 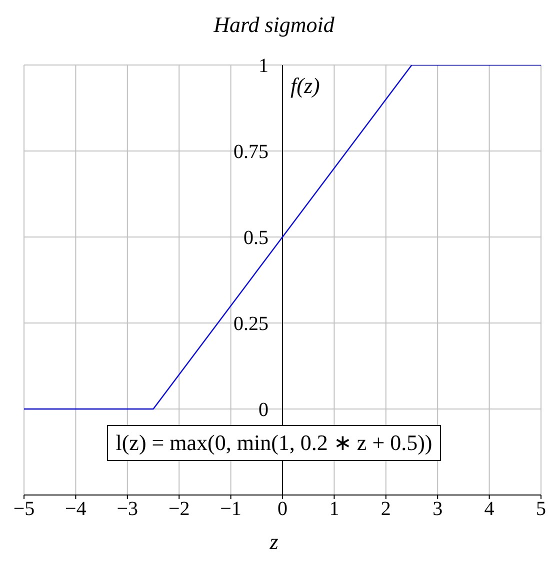 I want to click on y-tick-label: 0.25, so click(x=251, y=324).